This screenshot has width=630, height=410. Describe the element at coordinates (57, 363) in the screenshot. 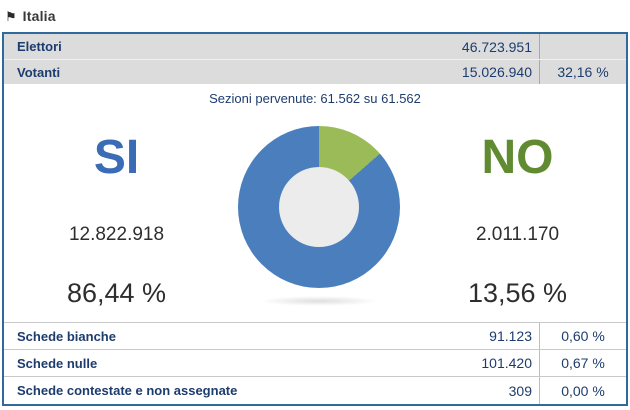

I see `null-ballots-label: Schede nulle` at that location.